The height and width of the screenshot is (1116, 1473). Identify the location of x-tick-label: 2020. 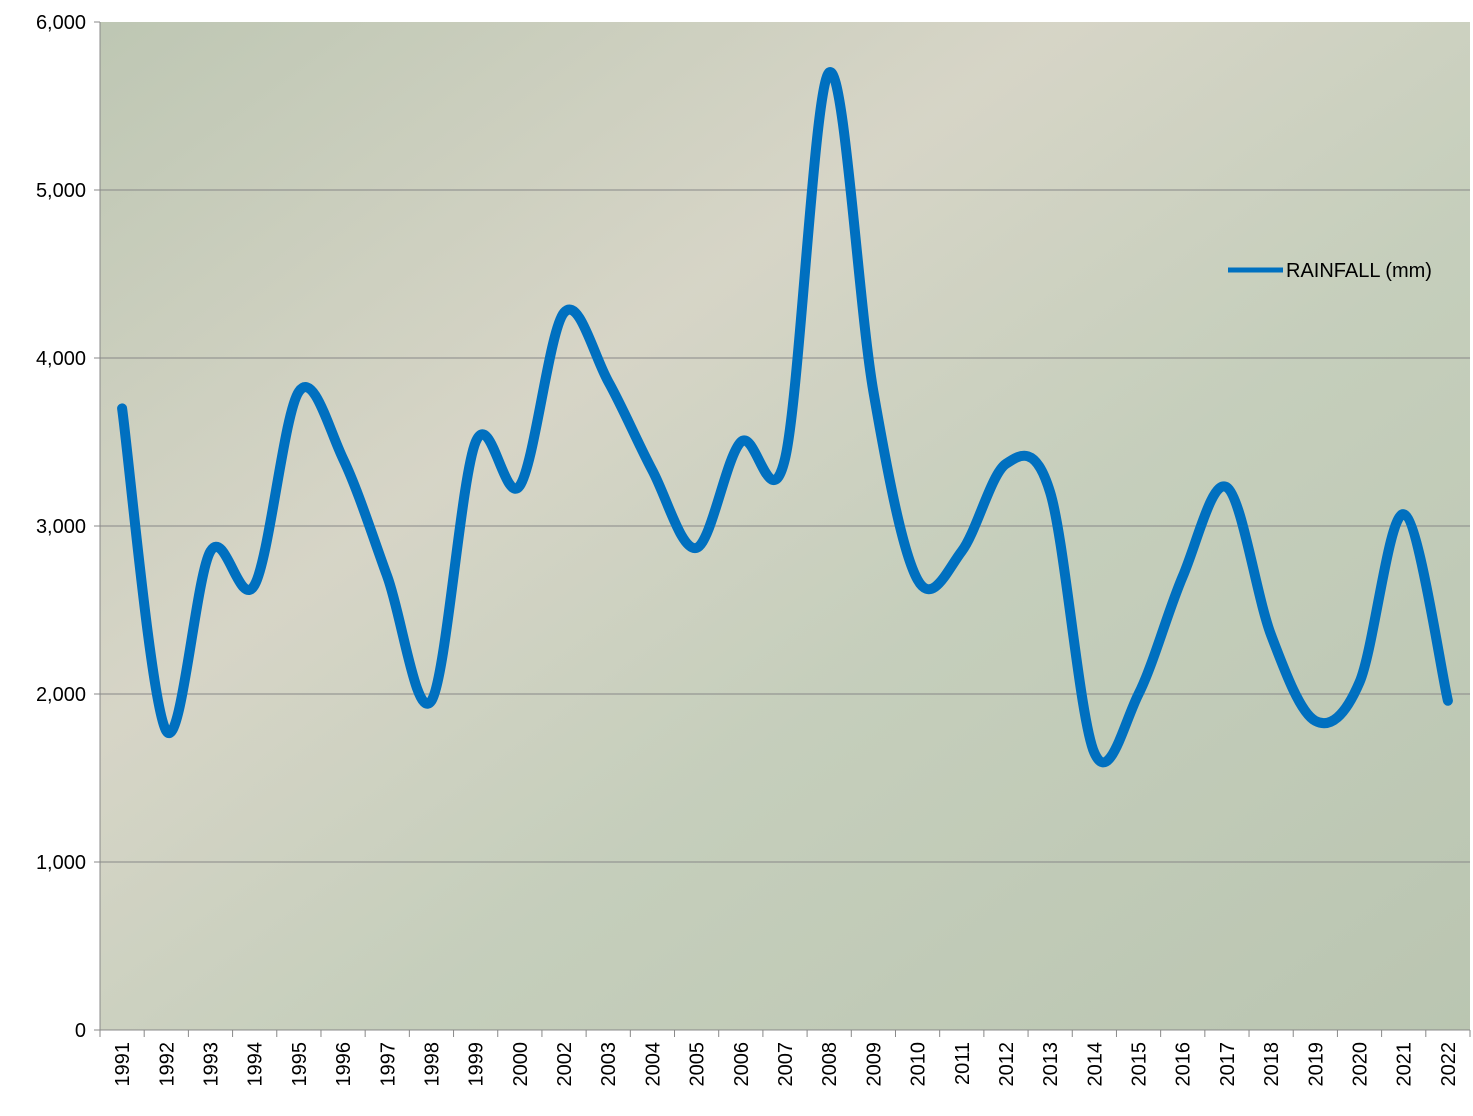
(1361, 1064).